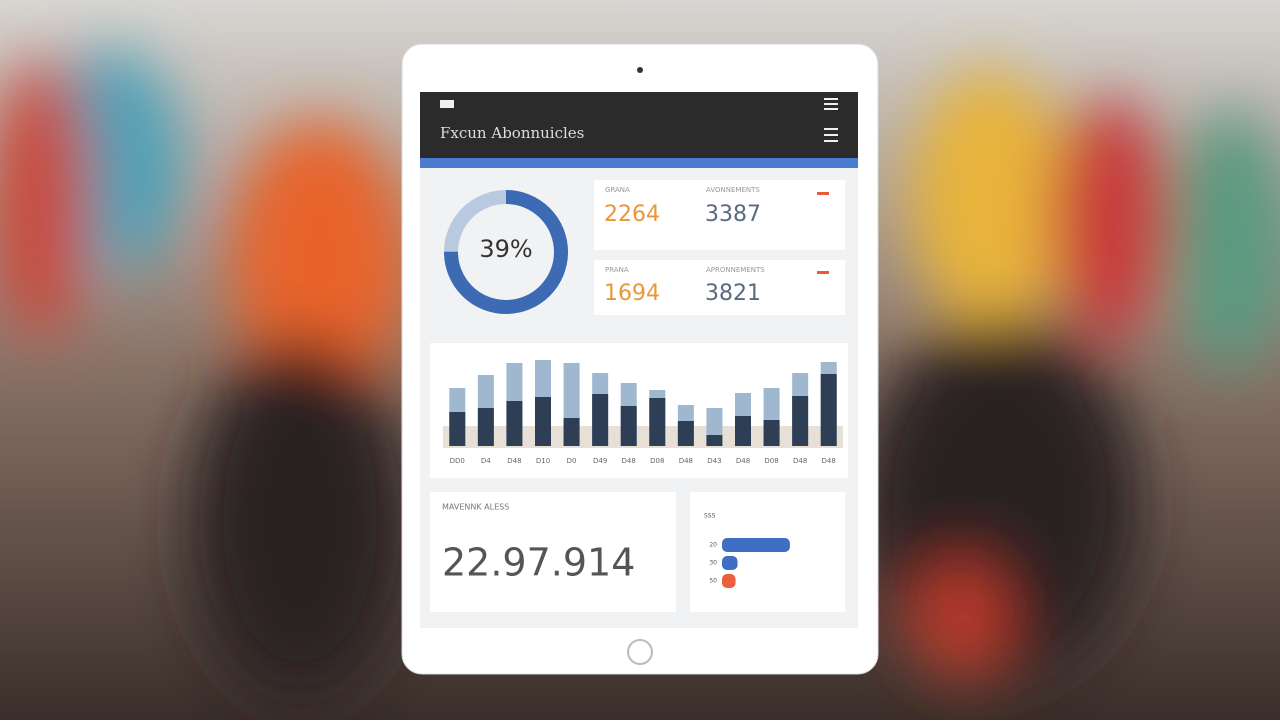 This screenshot has width=1280, height=724. What do you see at coordinates (640, 652) in the screenshot?
I see `home-button` at bounding box center [640, 652].